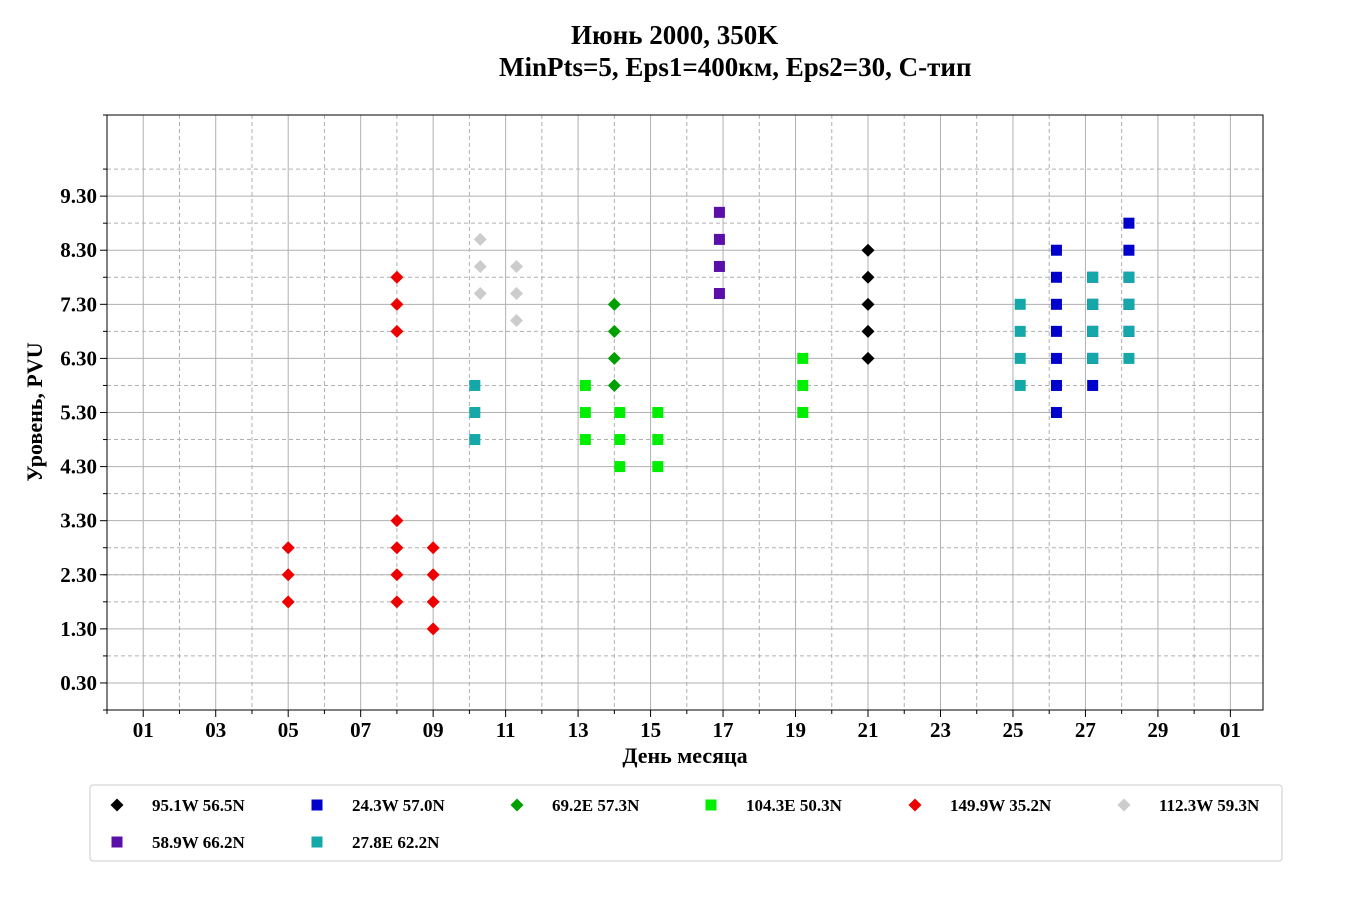 This screenshot has width=1360, height=900. Describe the element at coordinates (1157, 730) in the screenshot. I see `x-tick-label: 29` at that location.